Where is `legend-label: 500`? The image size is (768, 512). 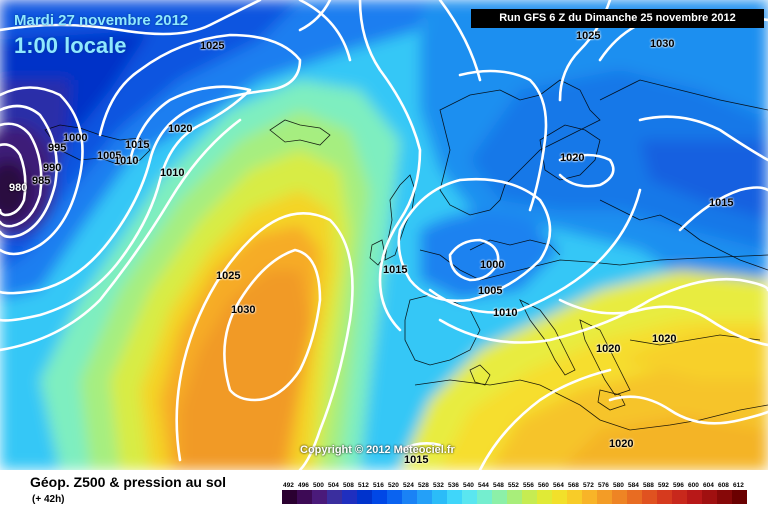
legend-label: 500 is located at coordinates (318, 485).